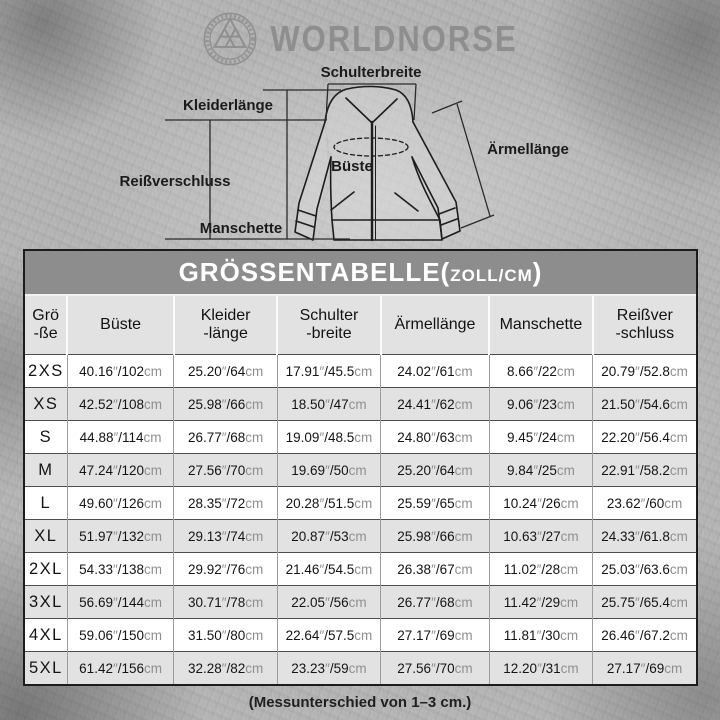 The image size is (720, 720). Describe the element at coordinates (46, 536) in the screenshot. I see `size-label: XL` at that location.